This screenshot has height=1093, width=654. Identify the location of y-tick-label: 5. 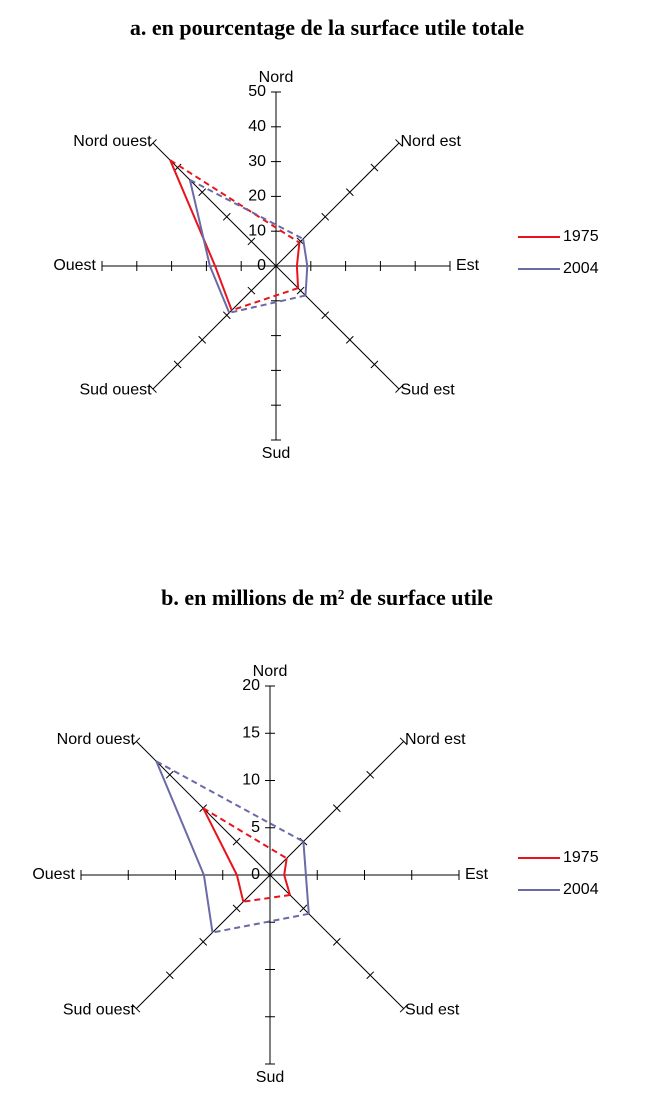
(255, 827).